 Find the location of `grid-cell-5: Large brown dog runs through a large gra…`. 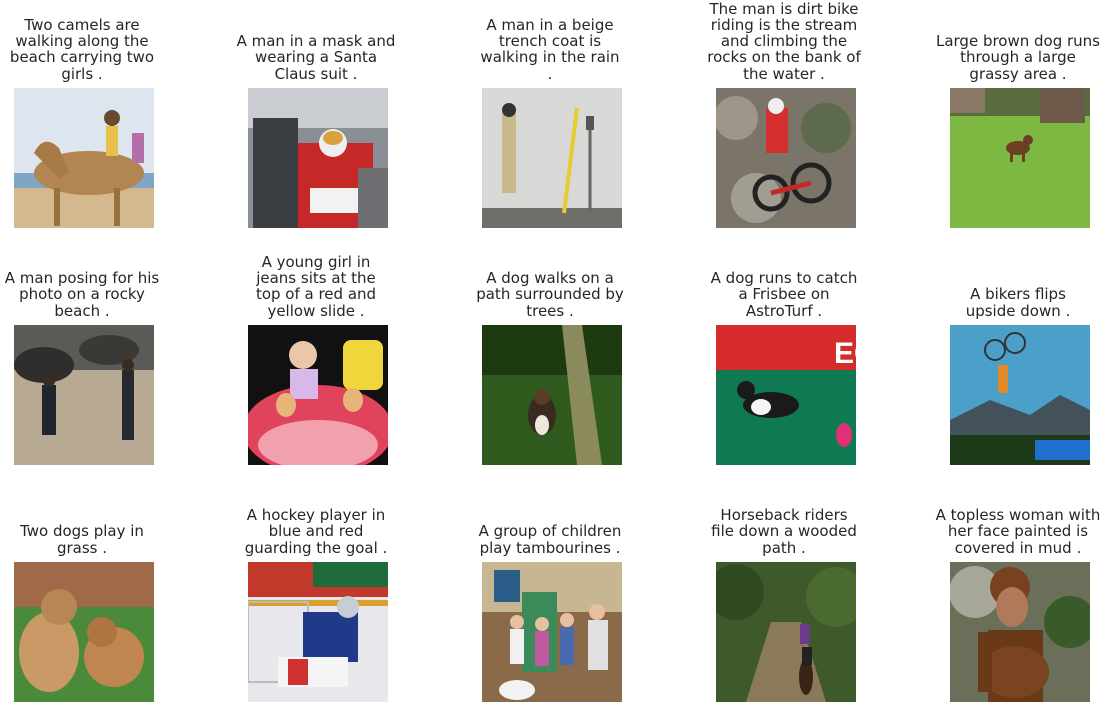

grid-cell-5: Large brown dog runs through a large gra… is located at coordinates (1015, 130).